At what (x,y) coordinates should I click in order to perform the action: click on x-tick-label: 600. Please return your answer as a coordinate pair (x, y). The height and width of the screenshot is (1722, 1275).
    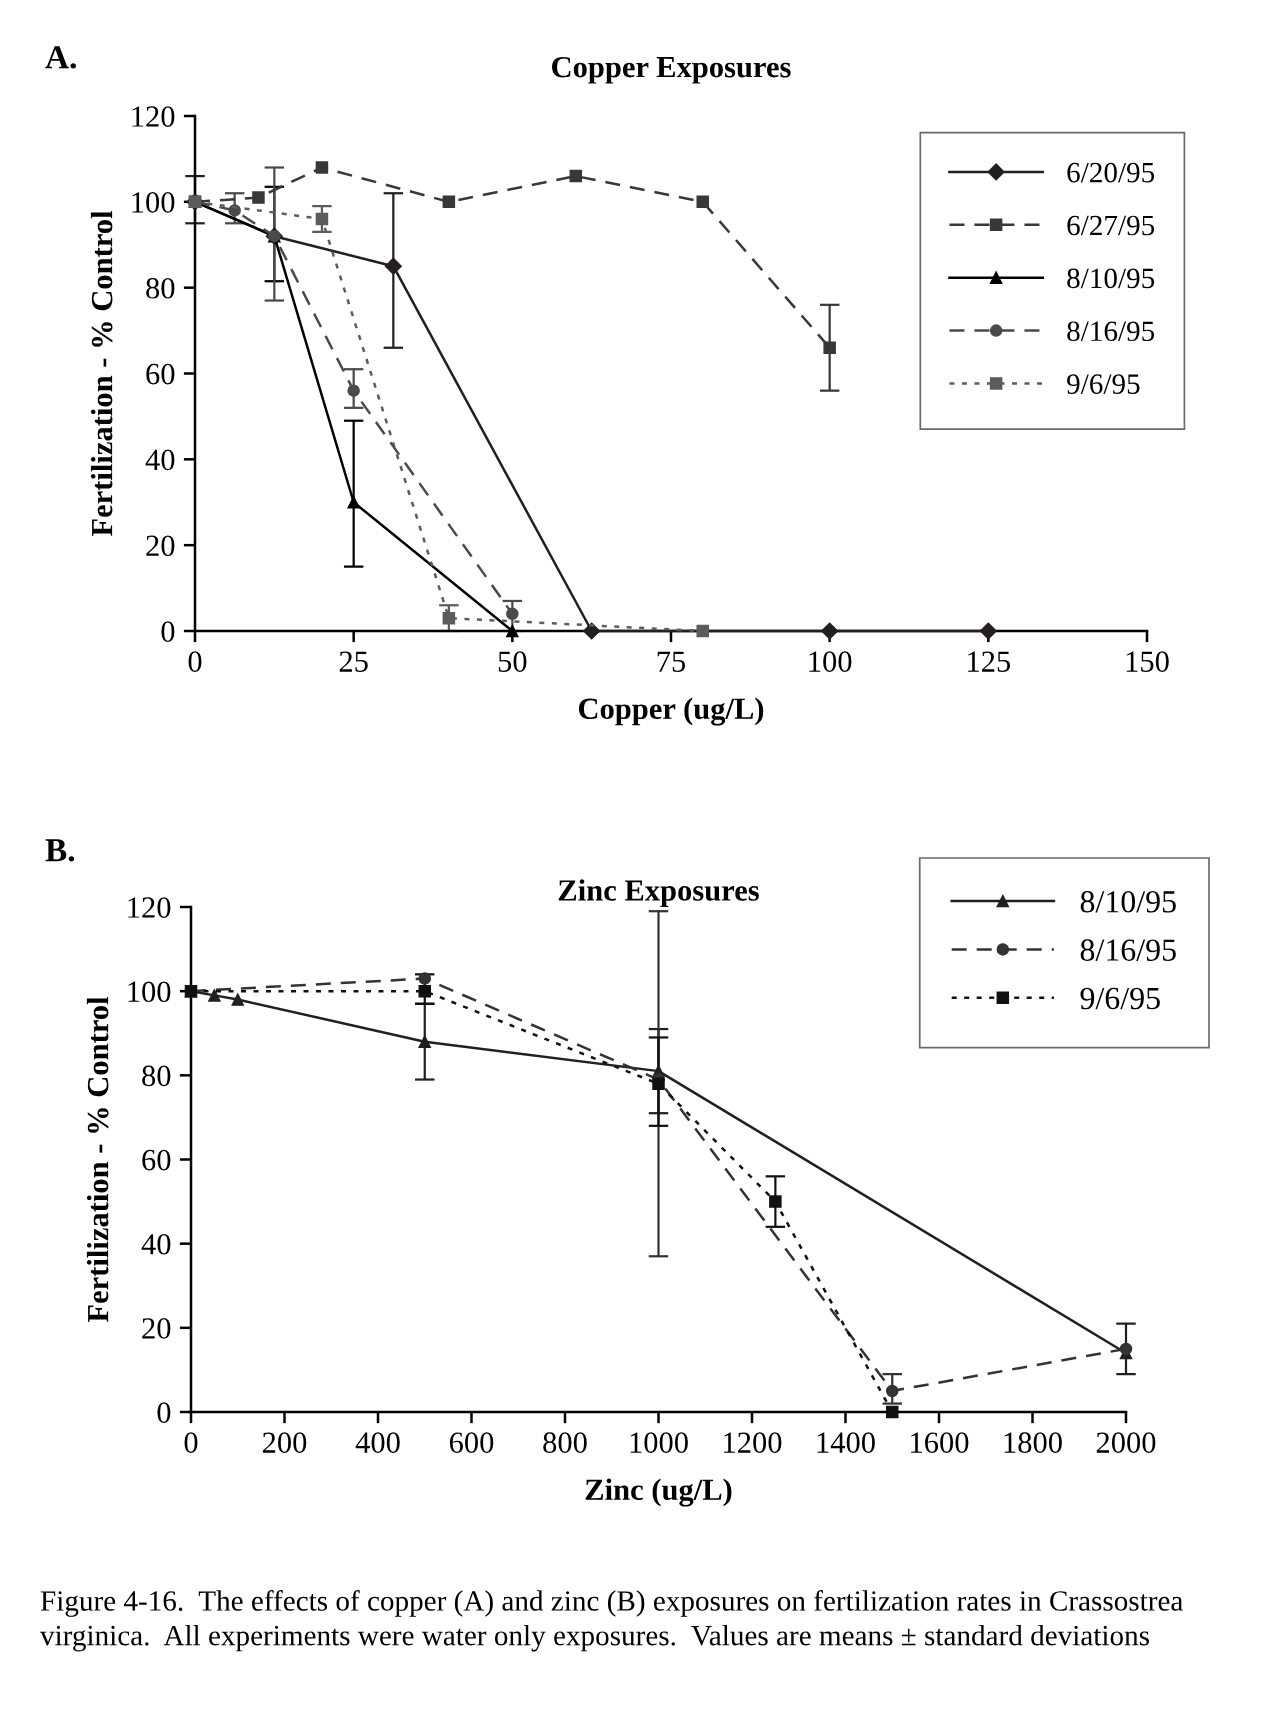
    Looking at the image, I should click on (471, 1442).